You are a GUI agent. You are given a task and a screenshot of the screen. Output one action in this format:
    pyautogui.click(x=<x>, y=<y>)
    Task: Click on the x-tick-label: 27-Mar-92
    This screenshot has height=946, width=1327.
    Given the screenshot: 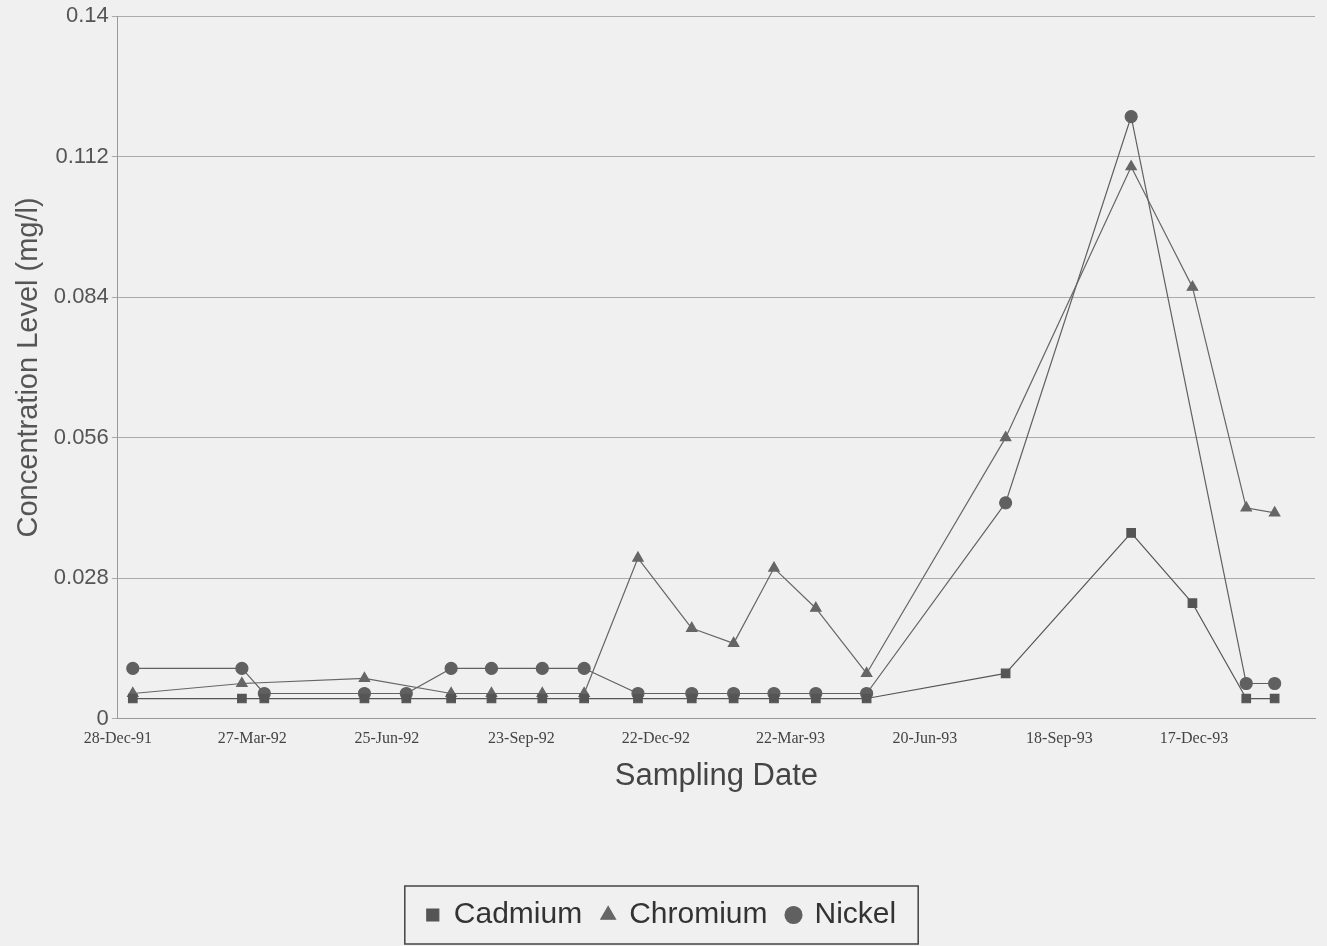 What is the action you would take?
    pyautogui.click(x=252, y=738)
    